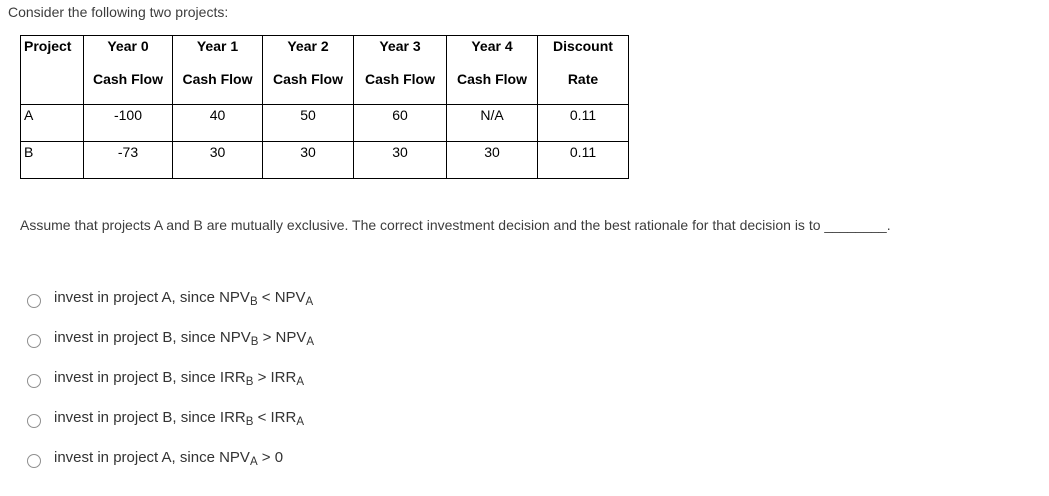 Image resolution: width=1049 pixels, height=496 pixels. What do you see at coordinates (400, 70) in the screenshot?
I see `table-header-year3: Year 3 Cash Flow` at bounding box center [400, 70].